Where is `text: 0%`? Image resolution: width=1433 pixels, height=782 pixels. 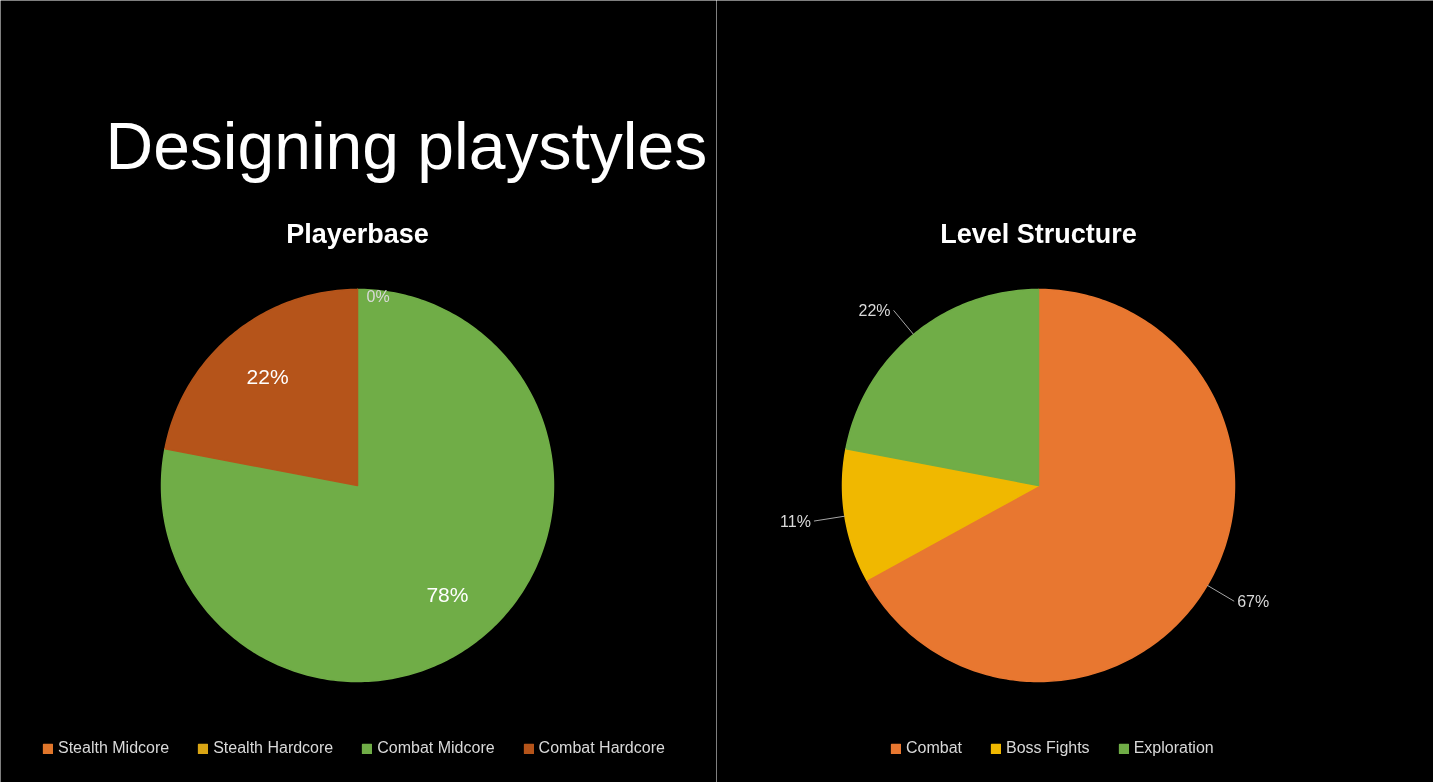
text: 0% is located at coordinates (378, 296).